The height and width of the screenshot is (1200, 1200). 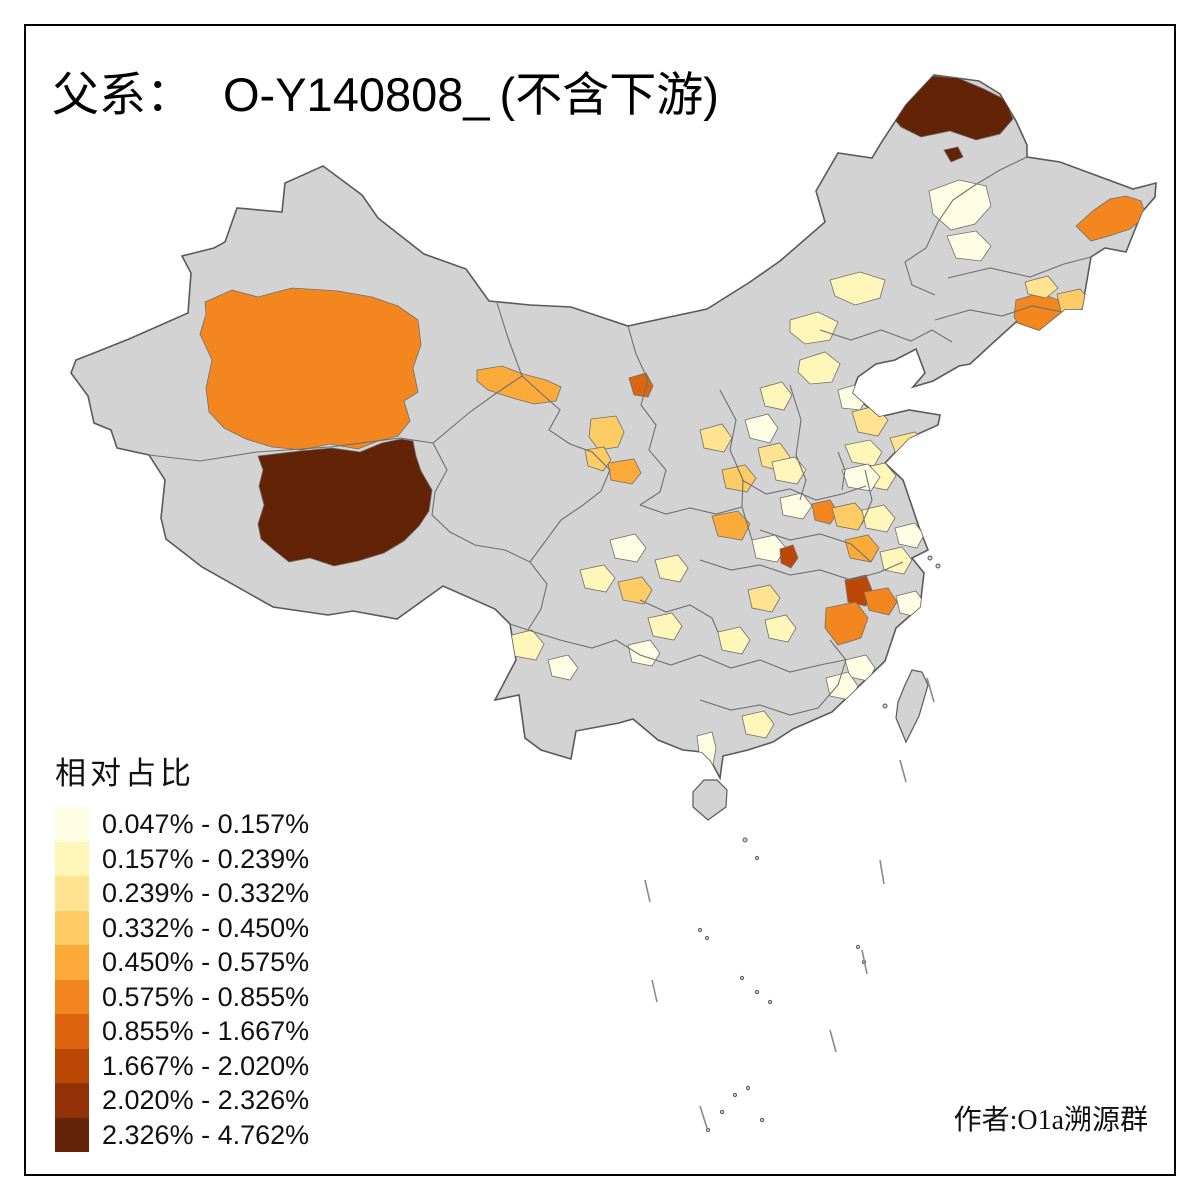 What do you see at coordinates (1111, 218) in the screenshot?
I see `map-region-jiamusi` at bounding box center [1111, 218].